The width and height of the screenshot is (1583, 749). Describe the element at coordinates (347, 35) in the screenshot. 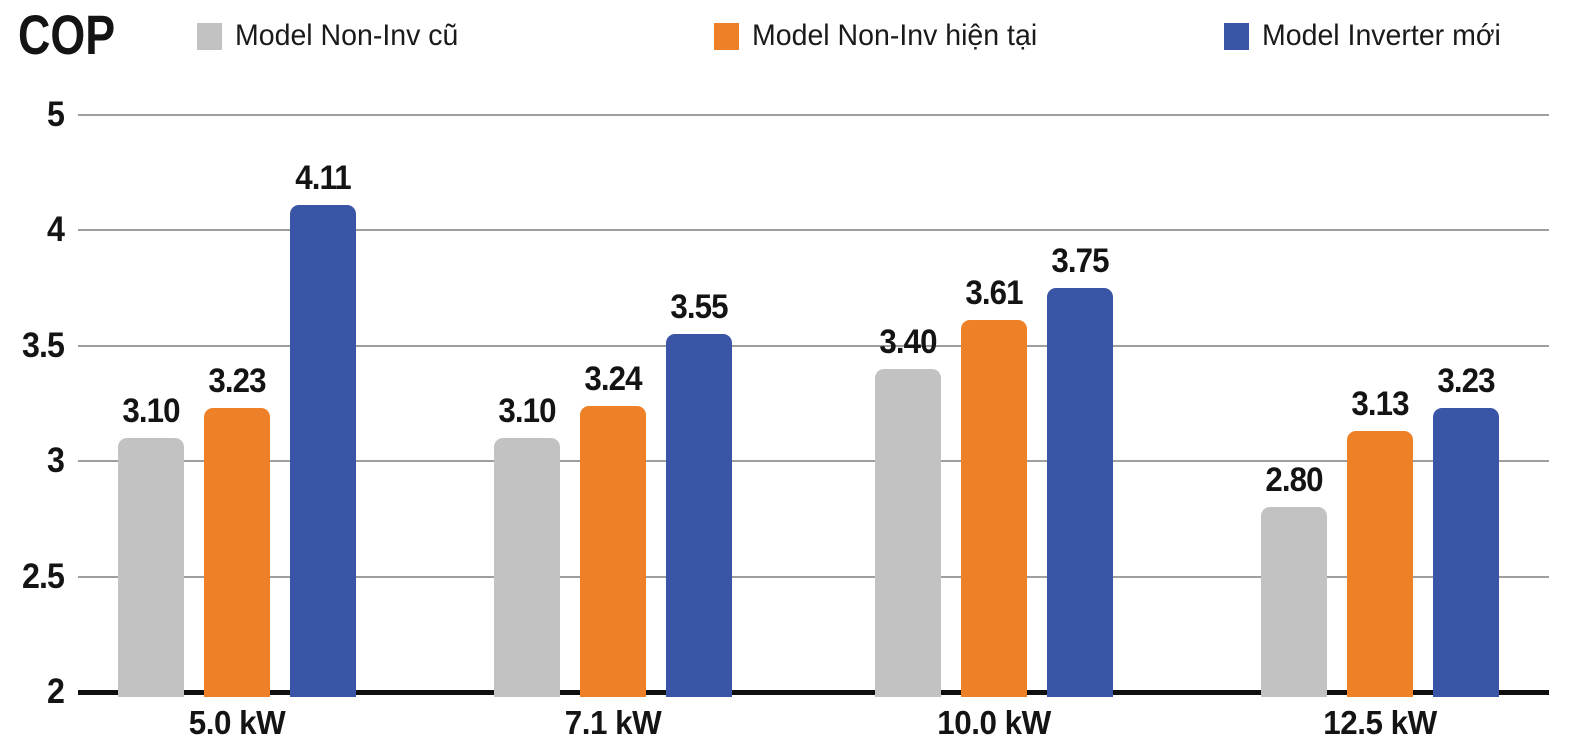

I see `legend-label: Model Non-Inv cũ` at that location.